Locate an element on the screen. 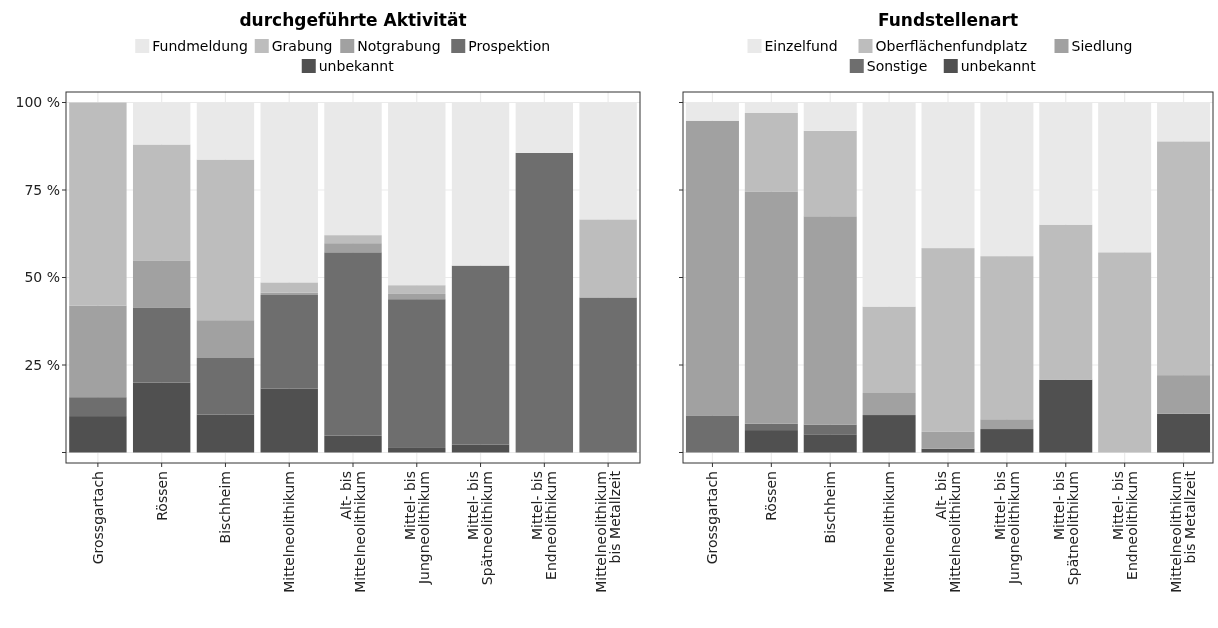 This screenshot has width=1218, height=628. legend-label: Siedlung is located at coordinates (1102, 46).